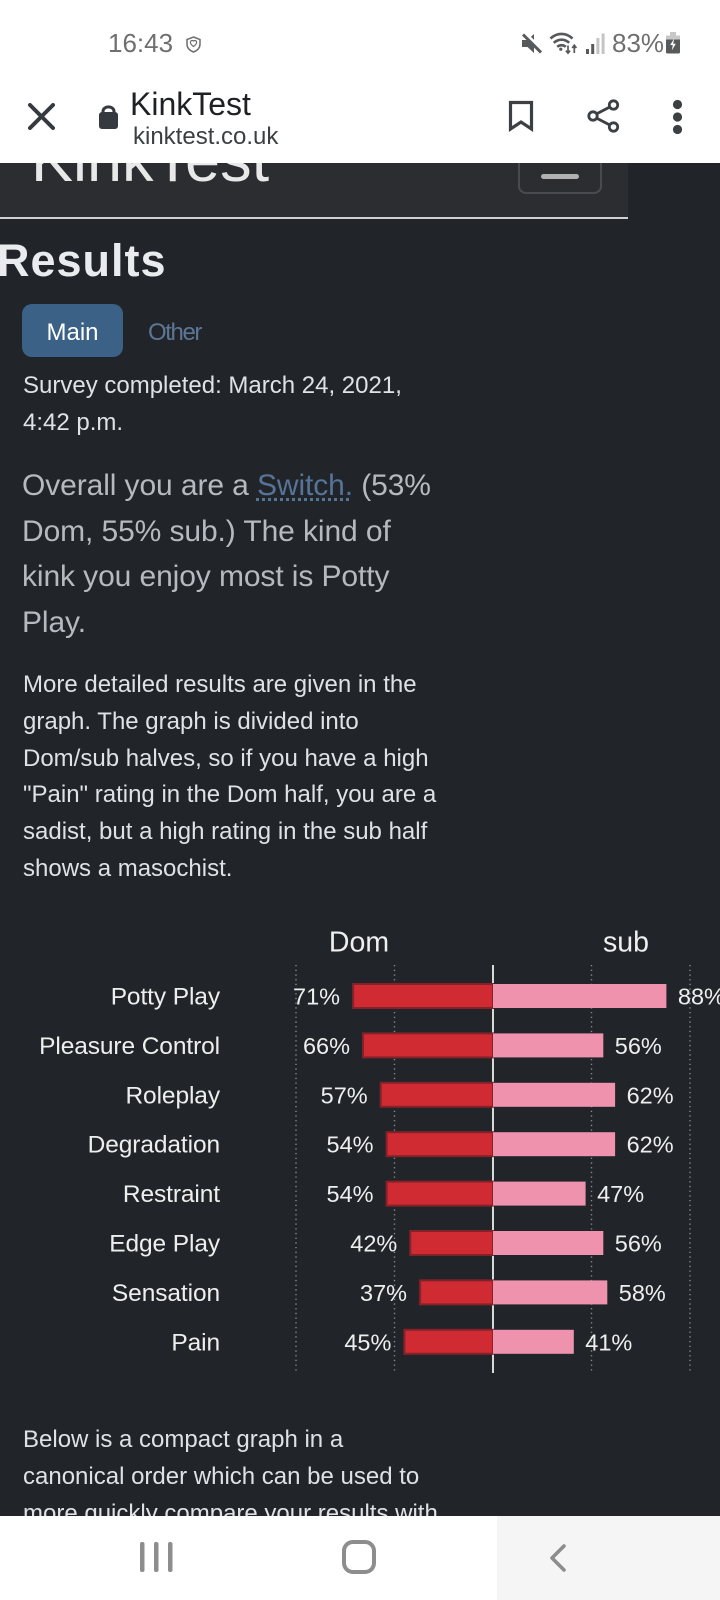 This screenshot has width=720, height=1600. I want to click on svg-text: Dom, so click(359, 943).